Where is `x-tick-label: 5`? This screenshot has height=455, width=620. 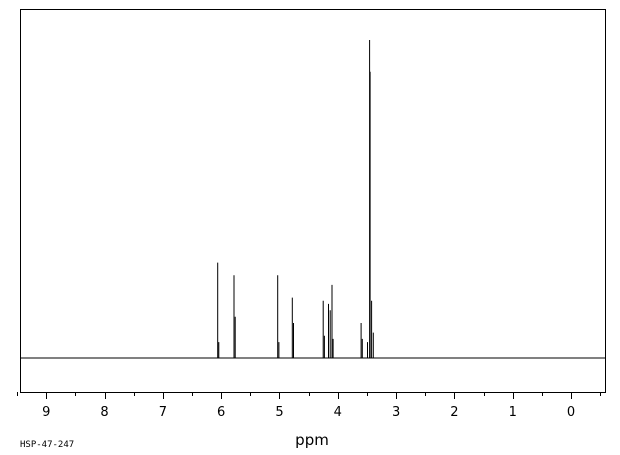 x-tick-label: 5 is located at coordinates (279, 412).